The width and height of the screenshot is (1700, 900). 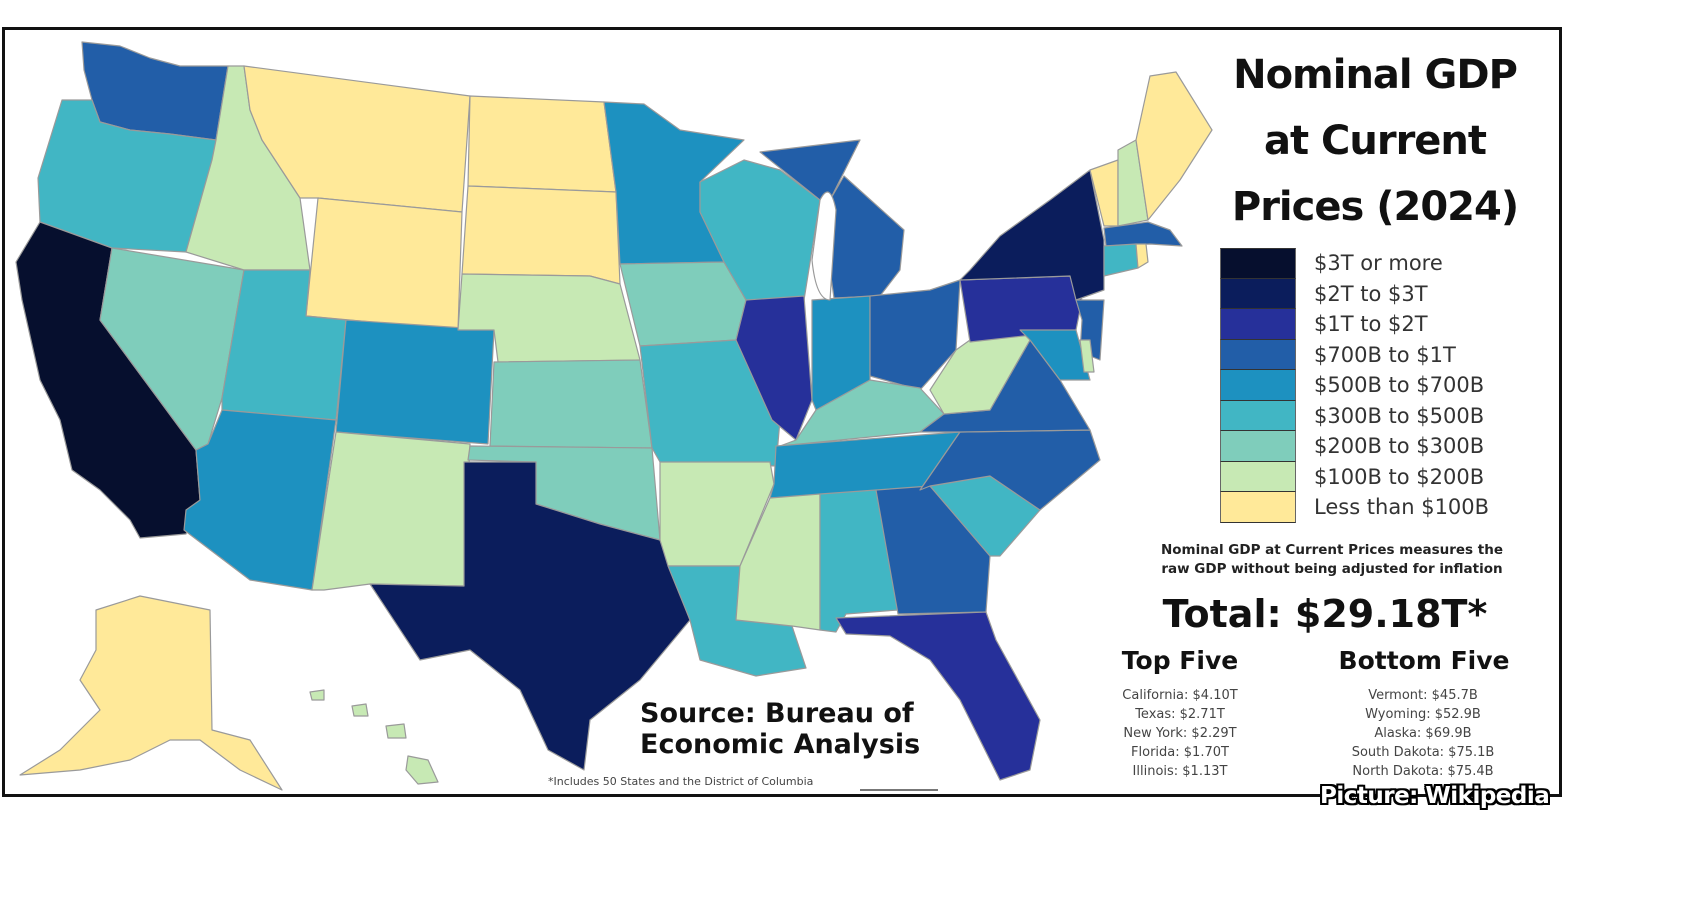 What do you see at coordinates (1399, 415) in the screenshot?
I see `legend-label: $300B to $500B` at bounding box center [1399, 415].